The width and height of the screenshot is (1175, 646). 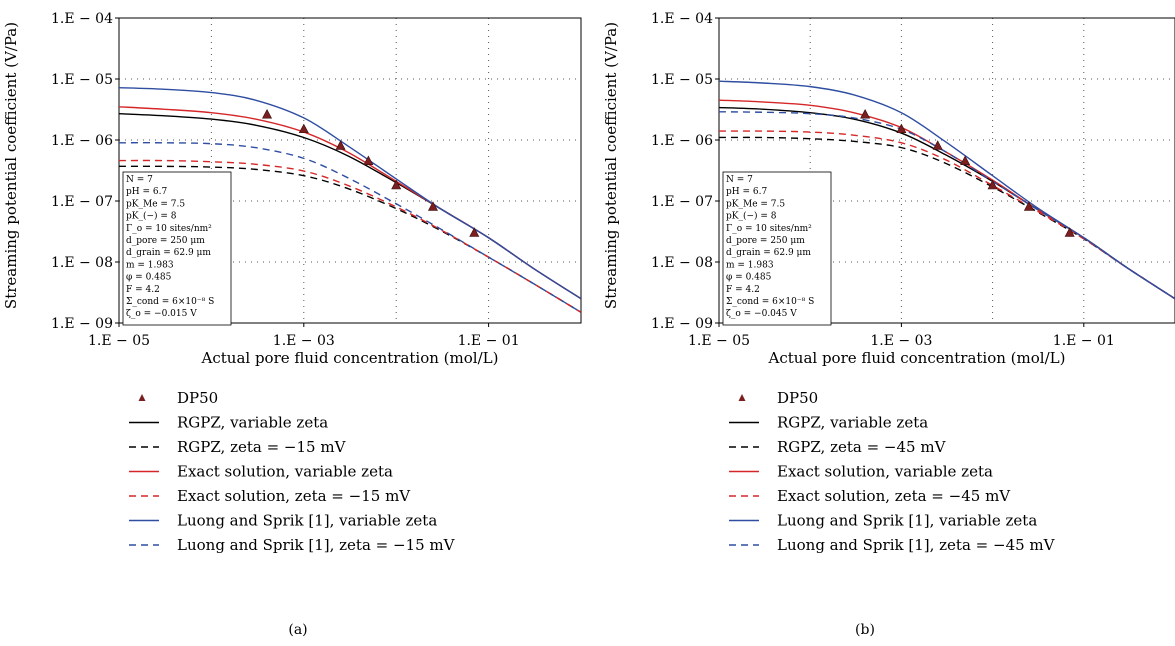 I want to click on parameter-text: ζ_o = −0.015 V, so click(x=161, y=314).